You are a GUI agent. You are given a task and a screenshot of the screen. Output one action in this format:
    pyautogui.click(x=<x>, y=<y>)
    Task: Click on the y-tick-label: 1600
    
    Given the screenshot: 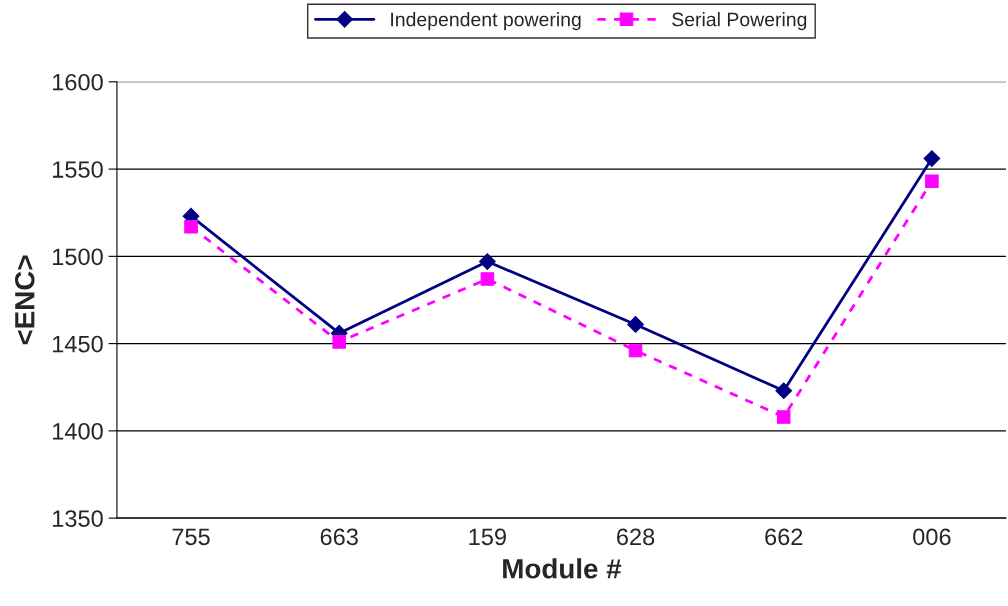 What is the action you would take?
    pyautogui.click(x=78, y=82)
    